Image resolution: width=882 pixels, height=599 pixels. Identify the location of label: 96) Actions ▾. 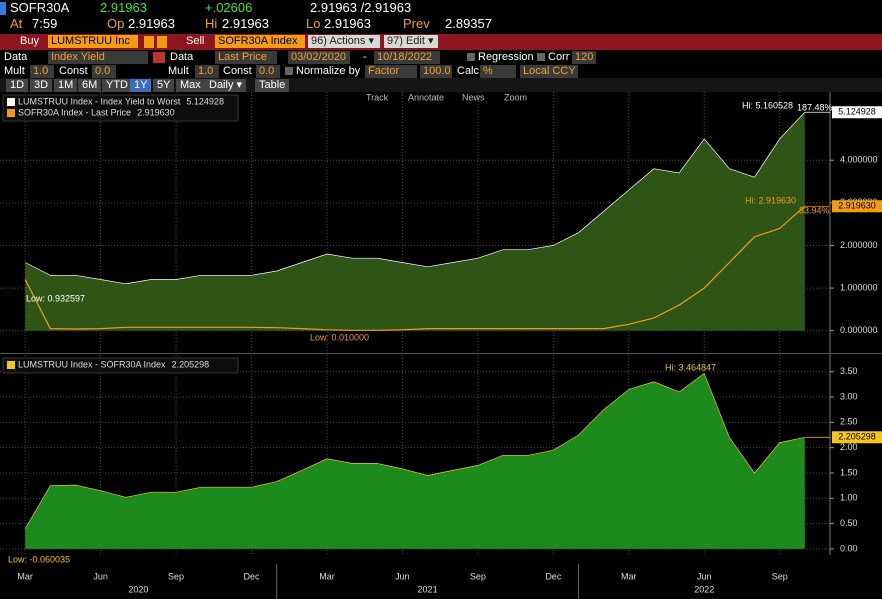
(344, 41).